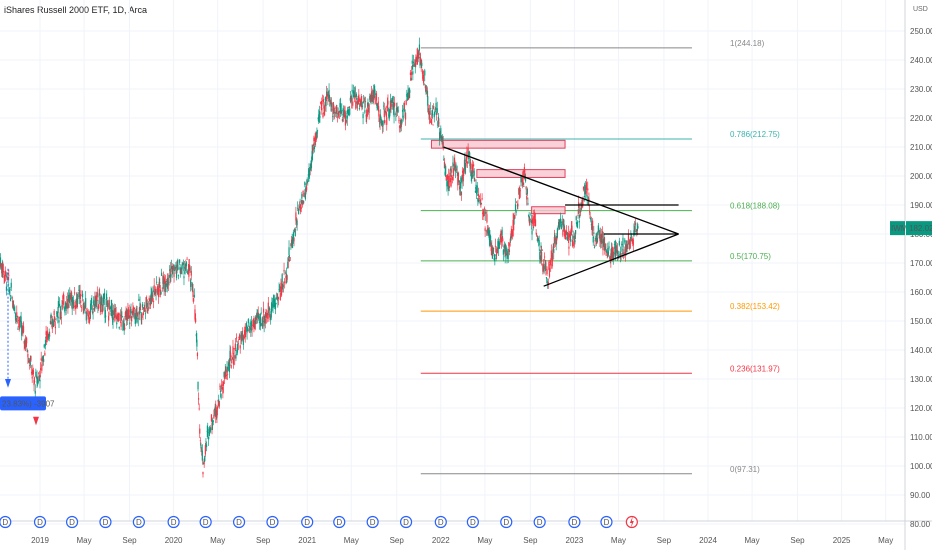 The width and height of the screenshot is (932, 550). I want to click on y-tick-label: 150.00, so click(921, 321).